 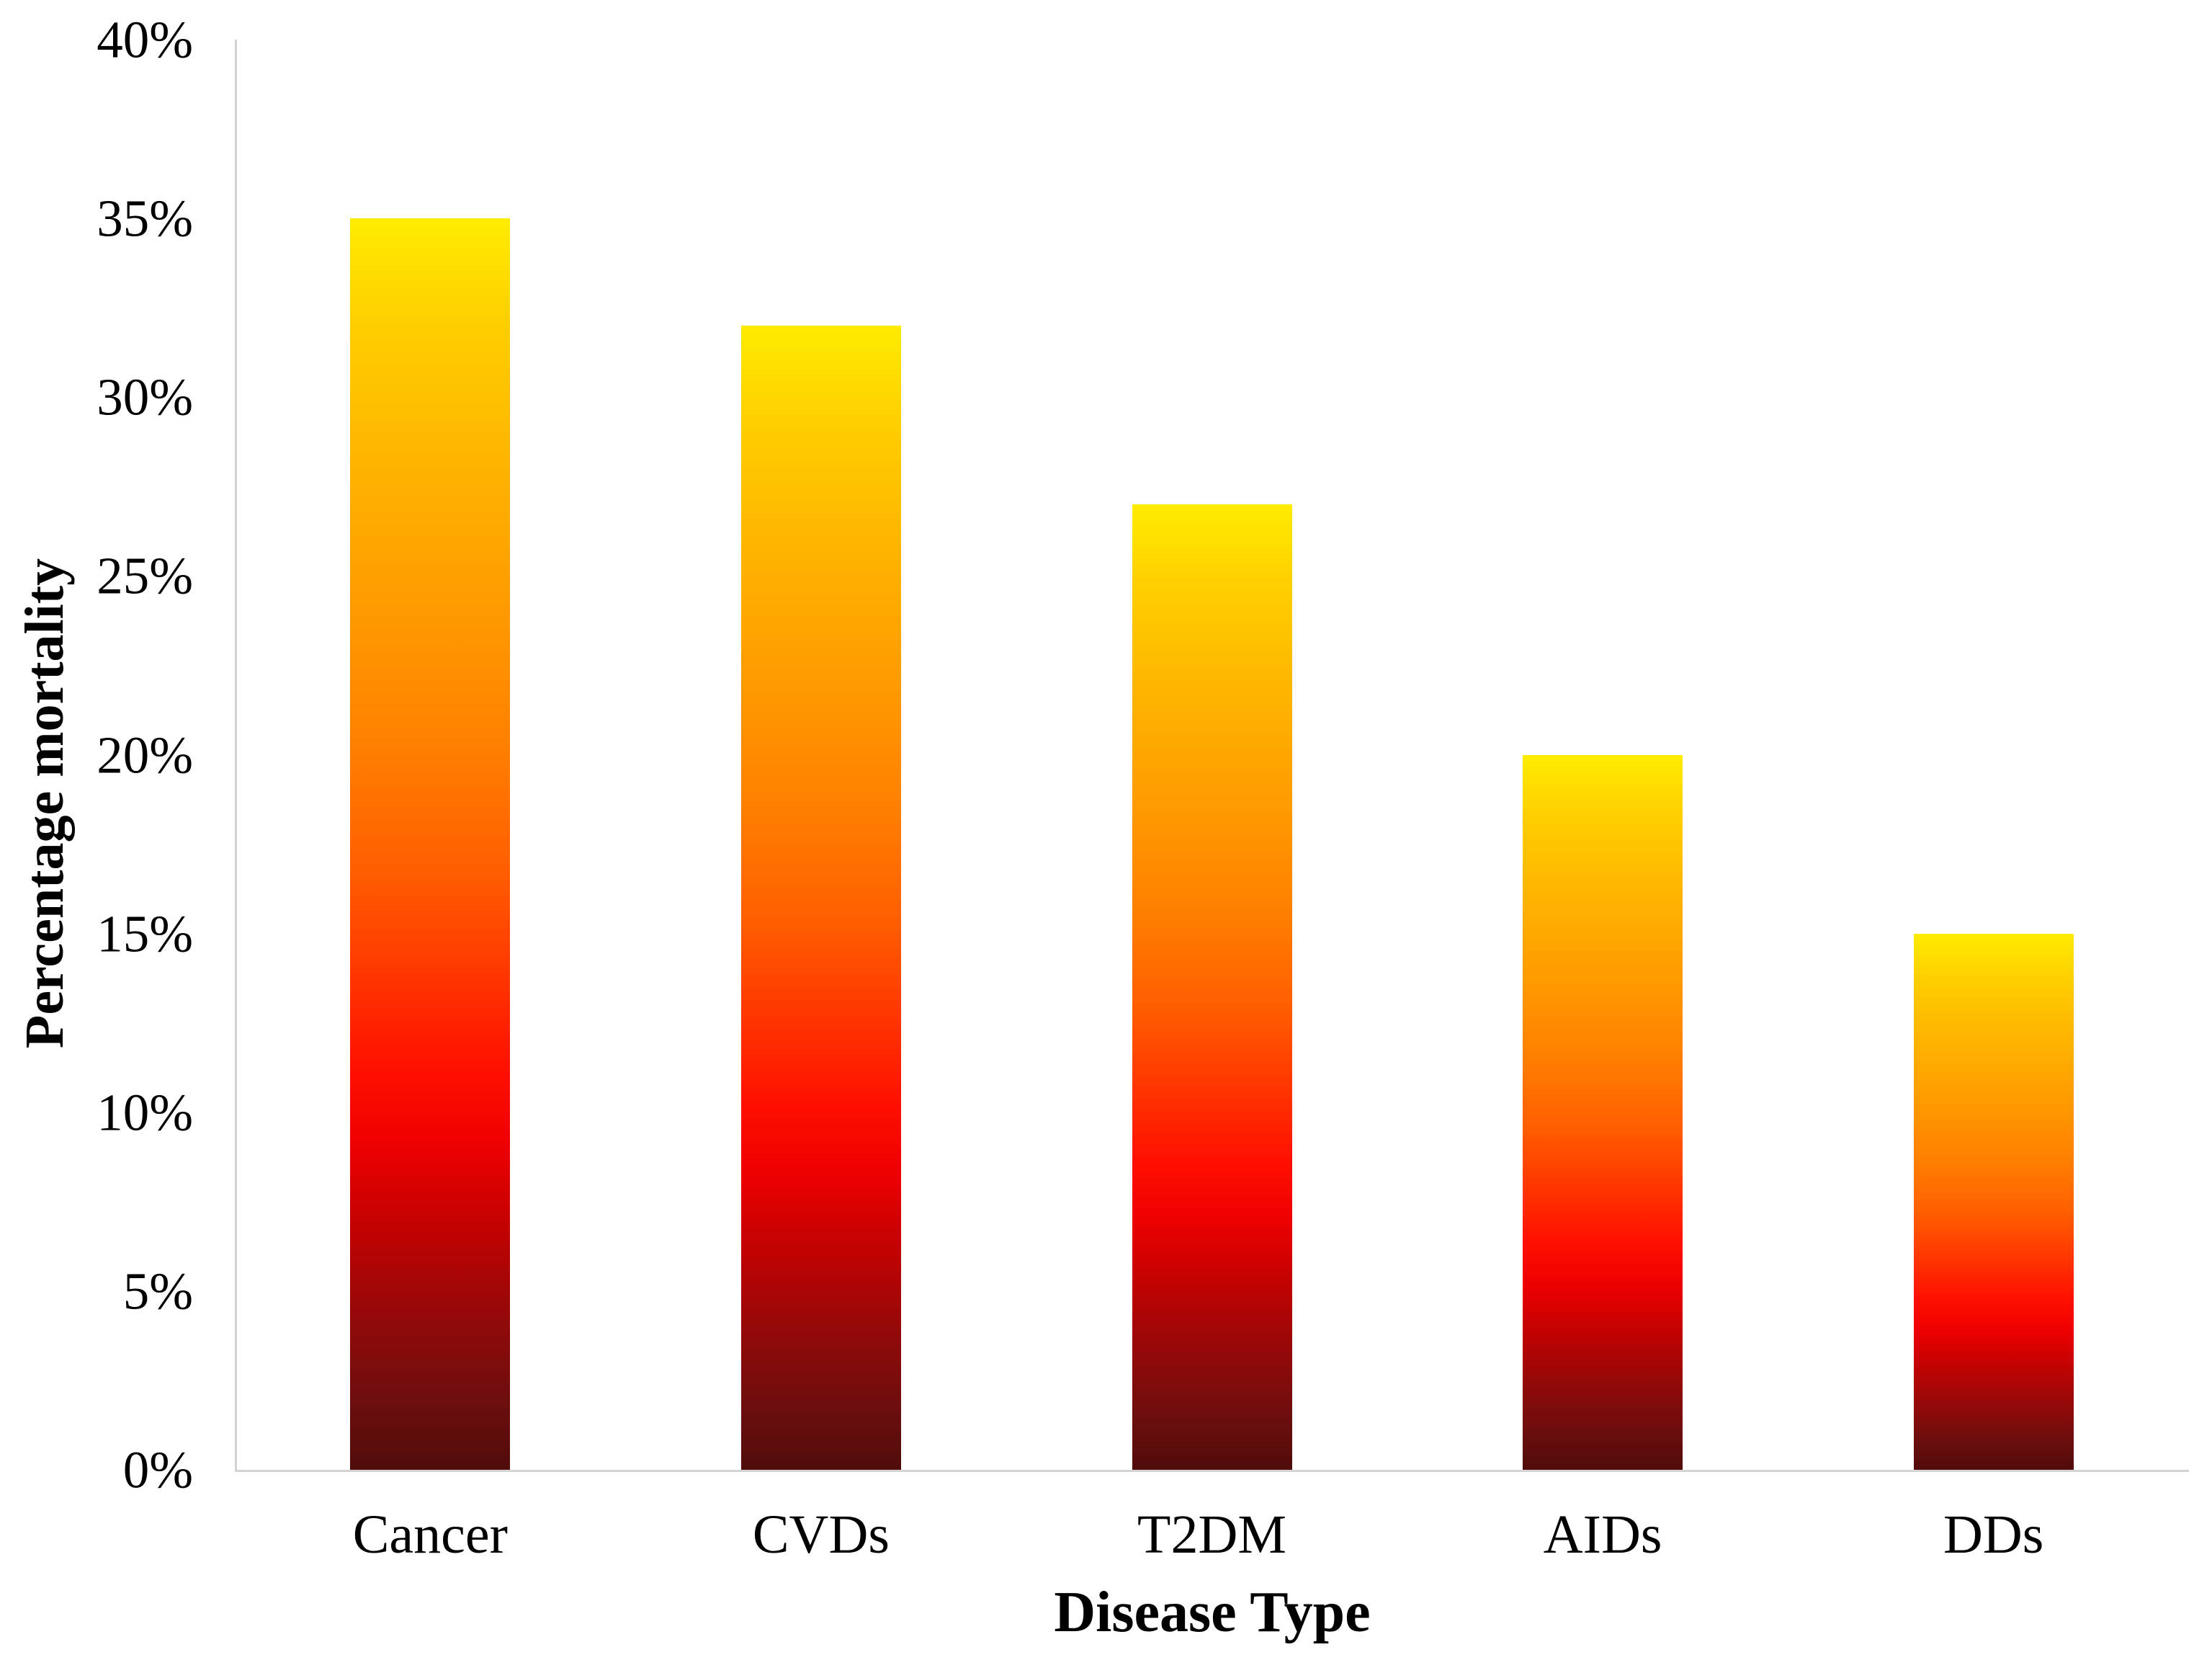 What do you see at coordinates (1211, 1535) in the screenshot?
I see `x-category-label-t2dm: T2DM` at bounding box center [1211, 1535].